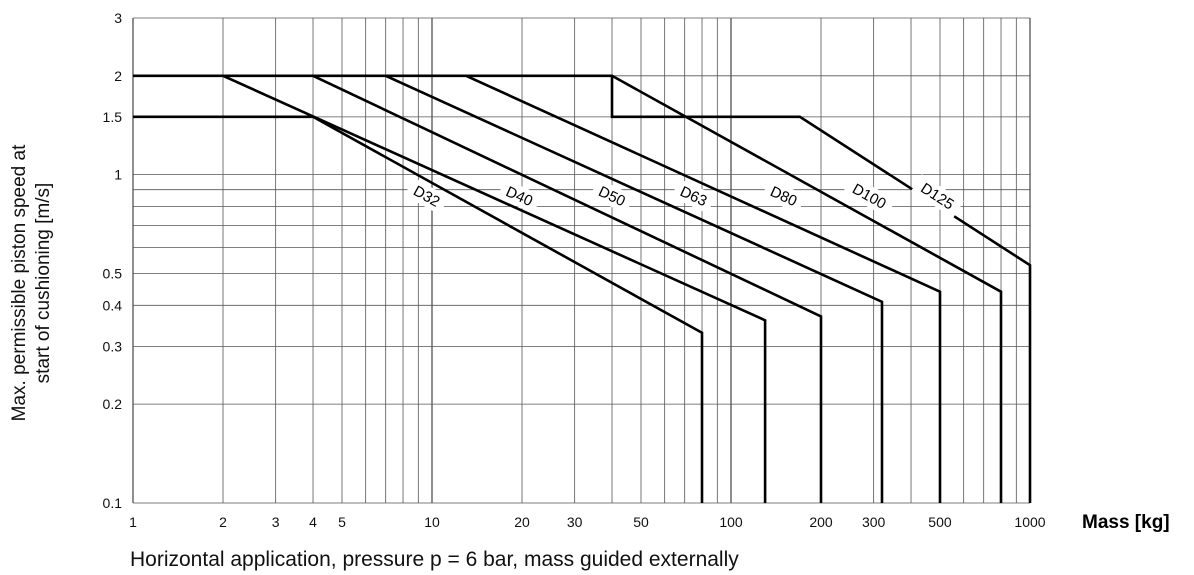 The image size is (1194, 575). I want to click on y-axis-label-line-2: start of cushioning [m/s], so click(43, 283).